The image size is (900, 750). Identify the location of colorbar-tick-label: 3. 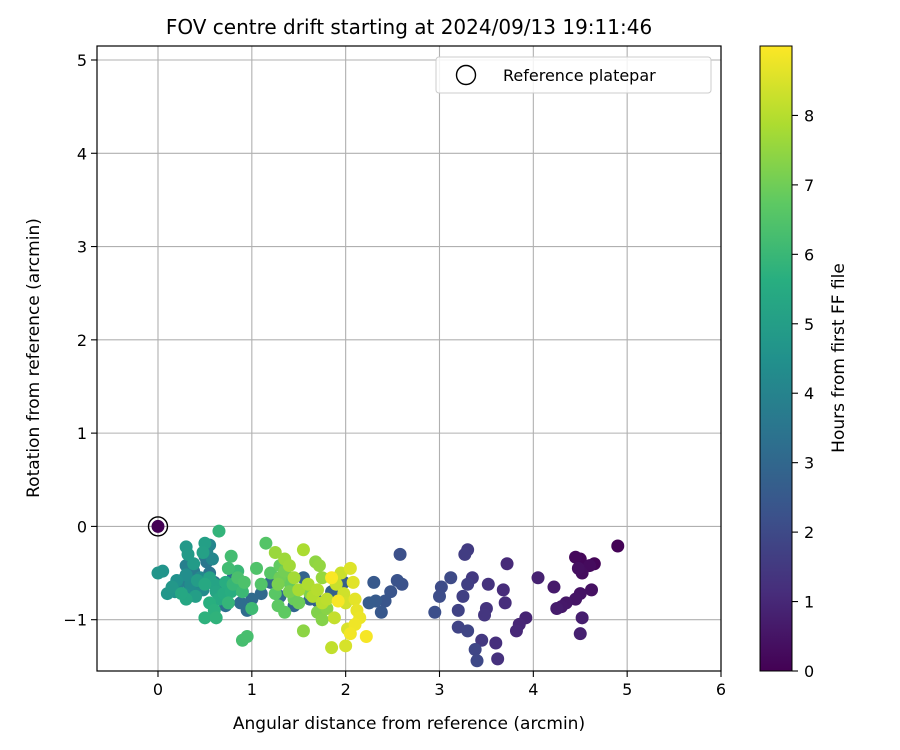
(809, 463).